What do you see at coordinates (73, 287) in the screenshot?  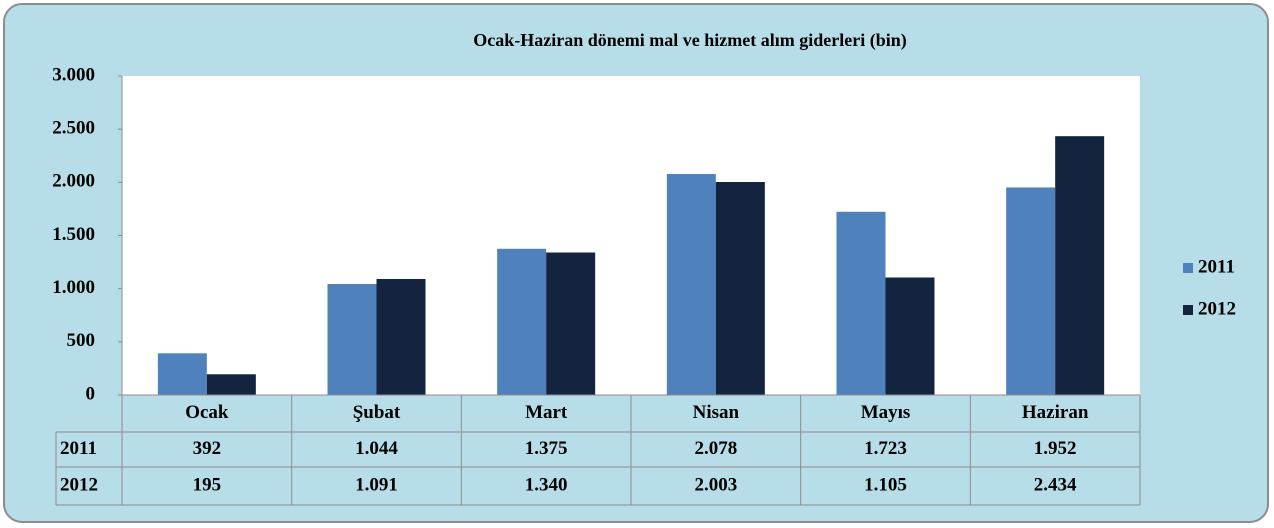 I see `y-tick-label: 1.000` at bounding box center [73, 287].